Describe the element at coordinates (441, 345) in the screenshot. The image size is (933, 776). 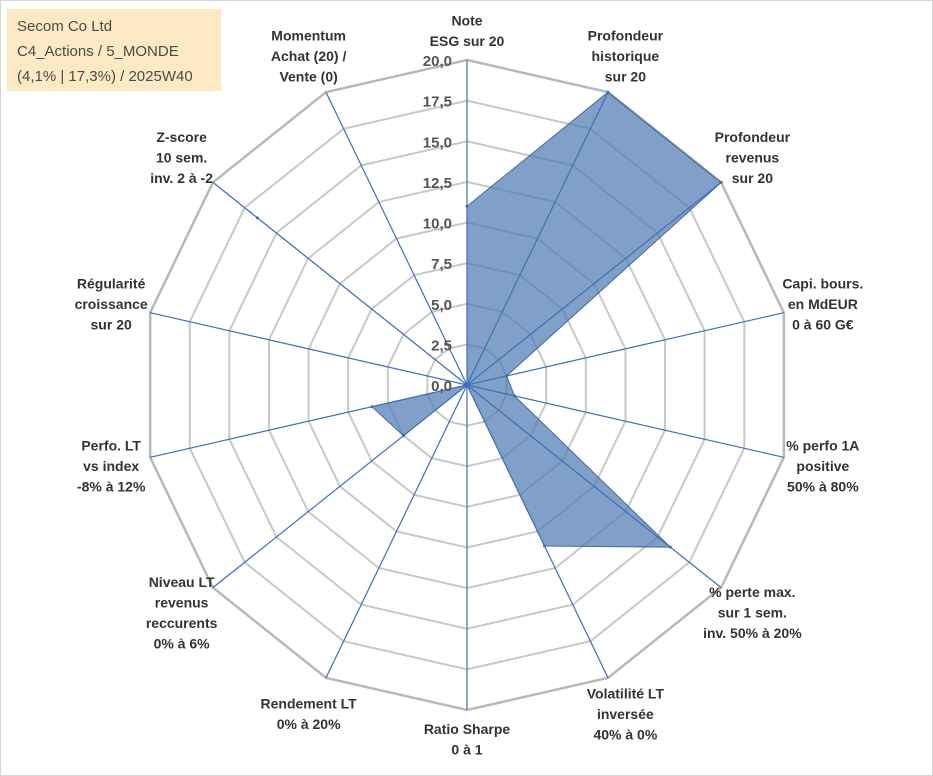
I see `tick-label: 2,5` at that location.